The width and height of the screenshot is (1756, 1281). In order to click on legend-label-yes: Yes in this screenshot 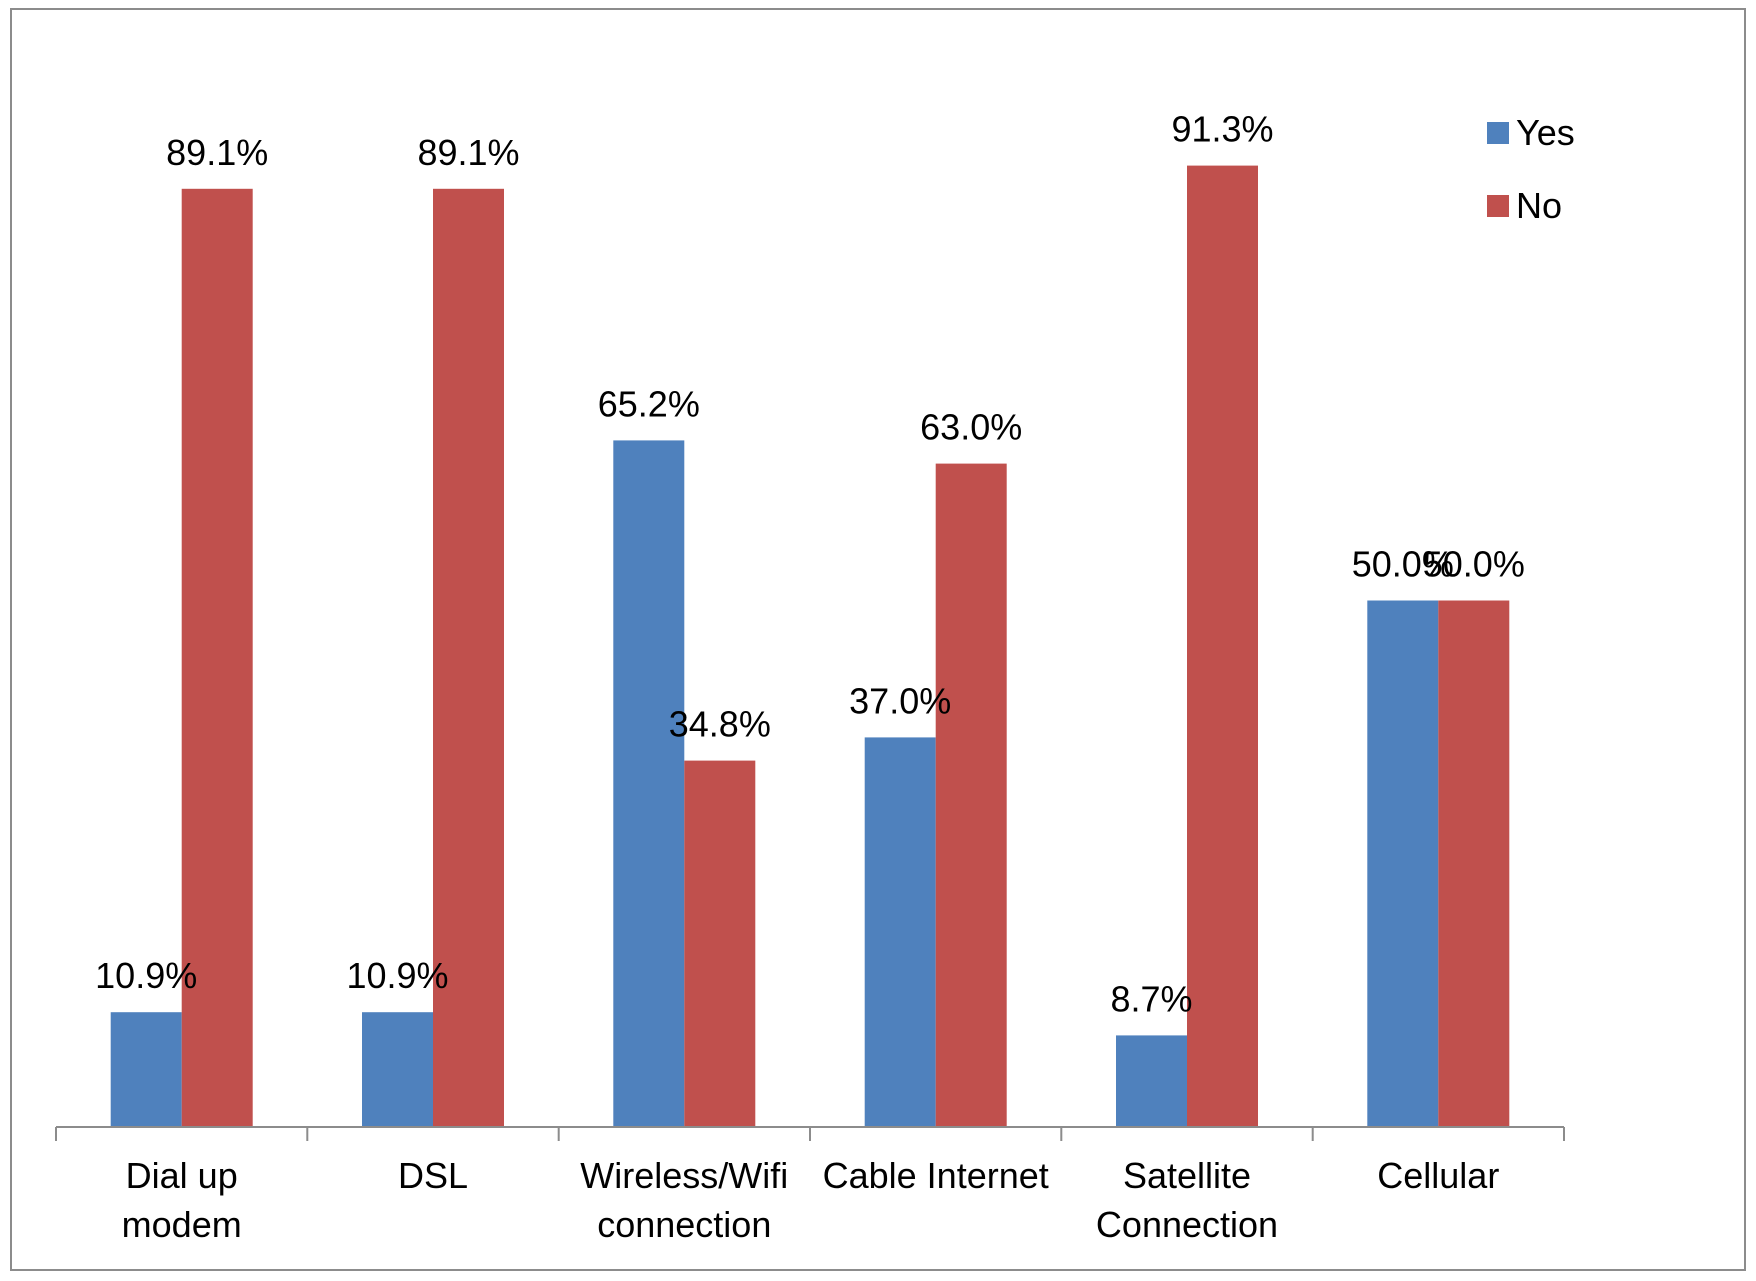, I will do `click(1545, 132)`.